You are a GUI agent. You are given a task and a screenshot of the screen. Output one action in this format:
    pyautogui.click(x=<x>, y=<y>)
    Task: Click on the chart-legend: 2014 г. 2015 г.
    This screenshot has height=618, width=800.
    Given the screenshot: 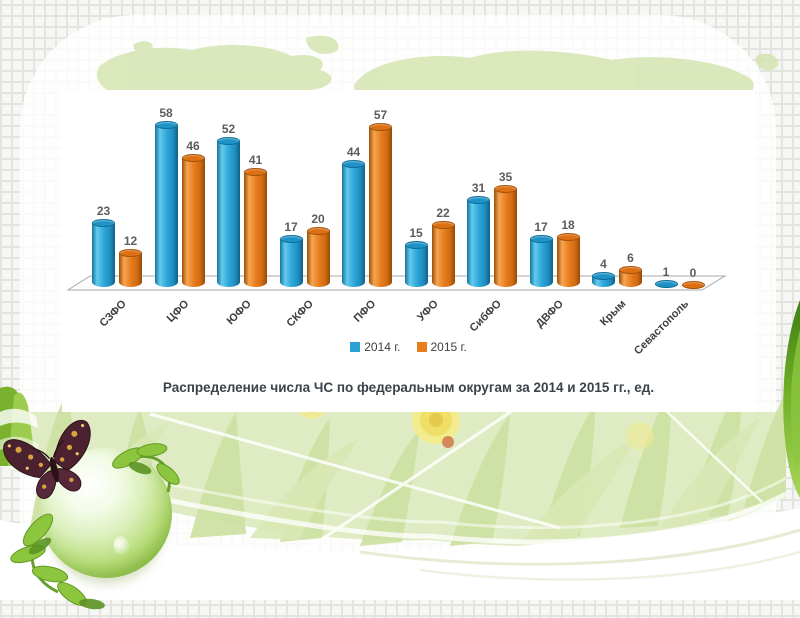 What is the action you would take?
    pyautogui.click(x=408, y=347)
    